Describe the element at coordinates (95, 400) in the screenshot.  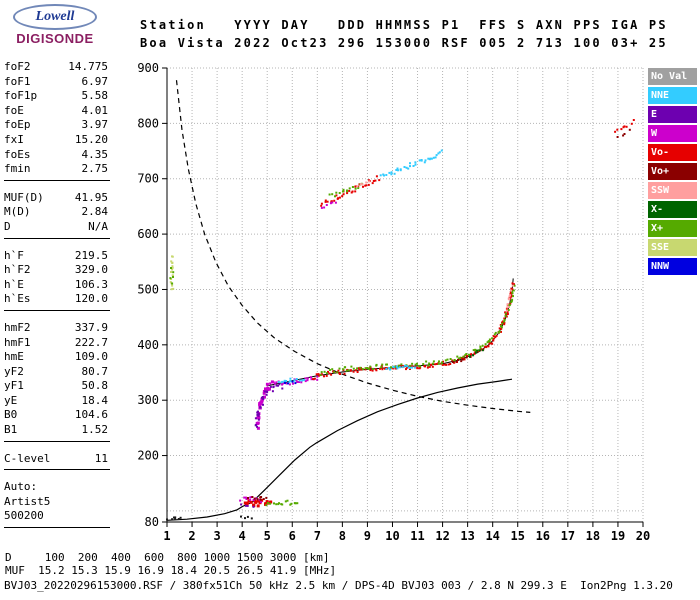
I see `parameter-value: 18.4` at that location.